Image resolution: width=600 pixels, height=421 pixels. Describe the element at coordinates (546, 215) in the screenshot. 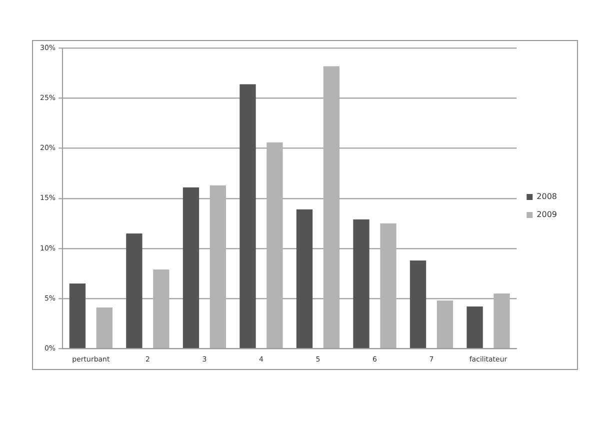

I see `legend-label: 2009` at that location.